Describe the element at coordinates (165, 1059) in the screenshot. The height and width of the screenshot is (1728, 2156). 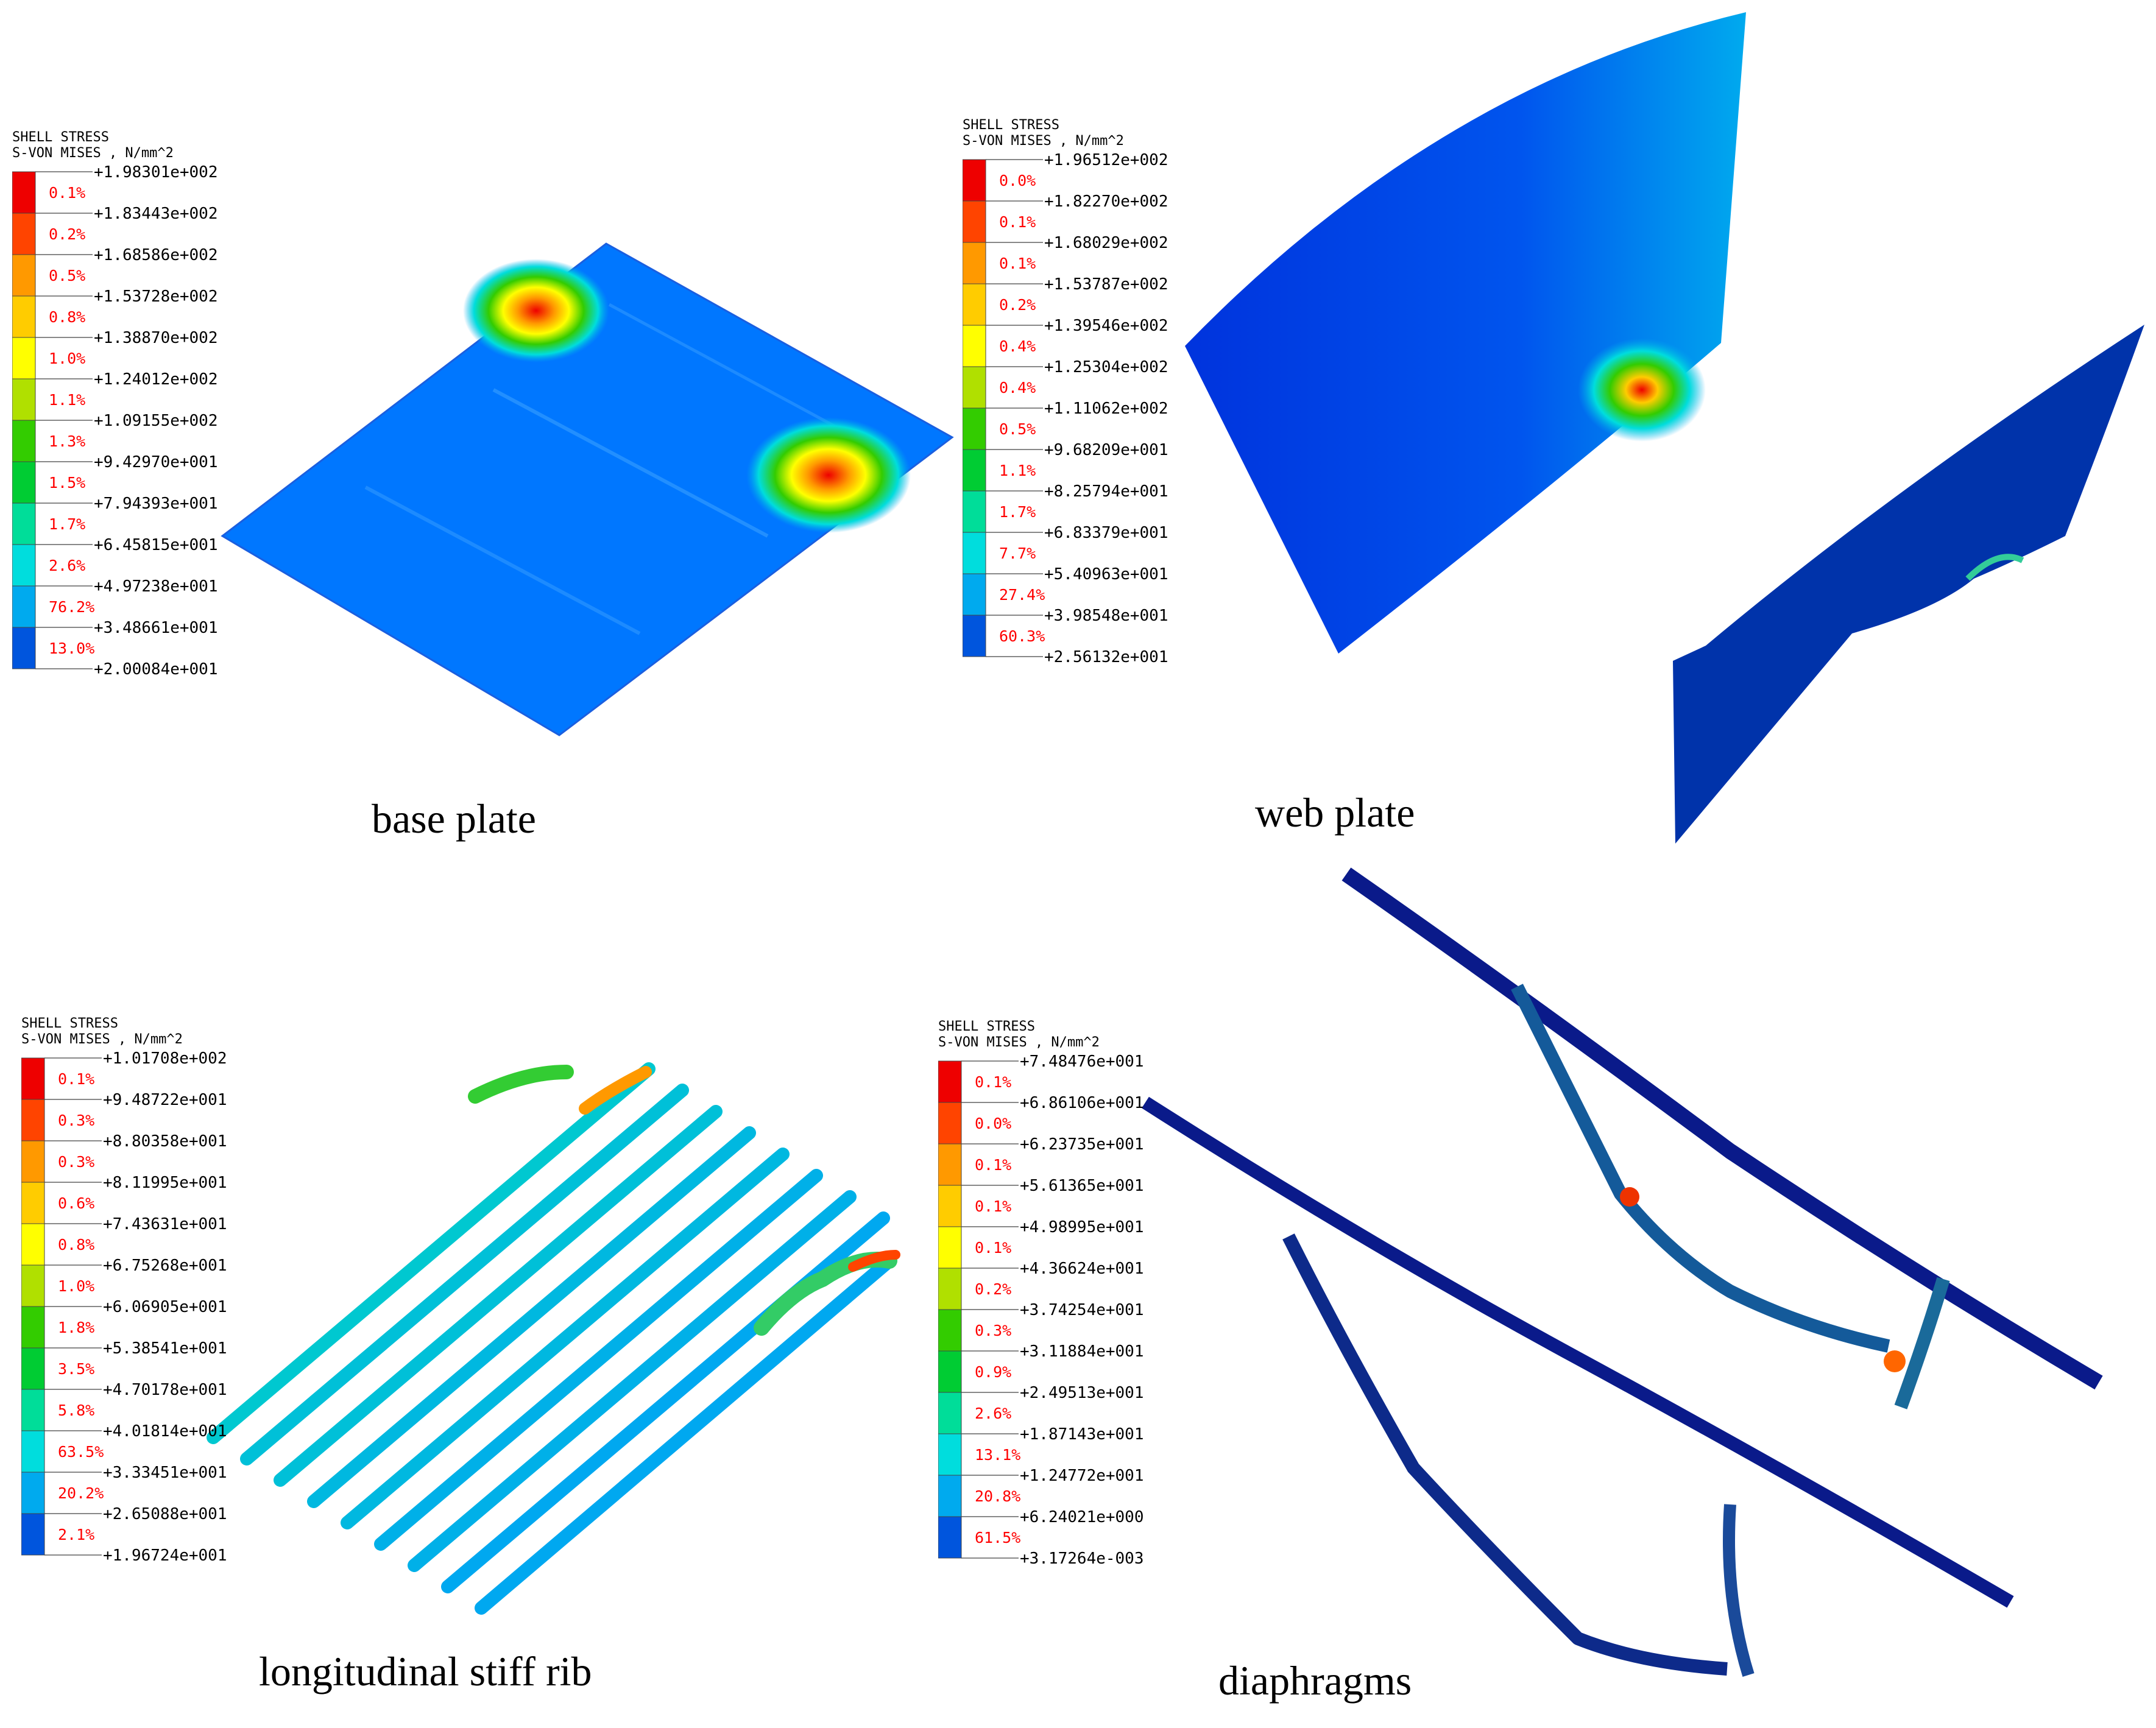
I see `legend-value: +1.01708e+002` at that location.